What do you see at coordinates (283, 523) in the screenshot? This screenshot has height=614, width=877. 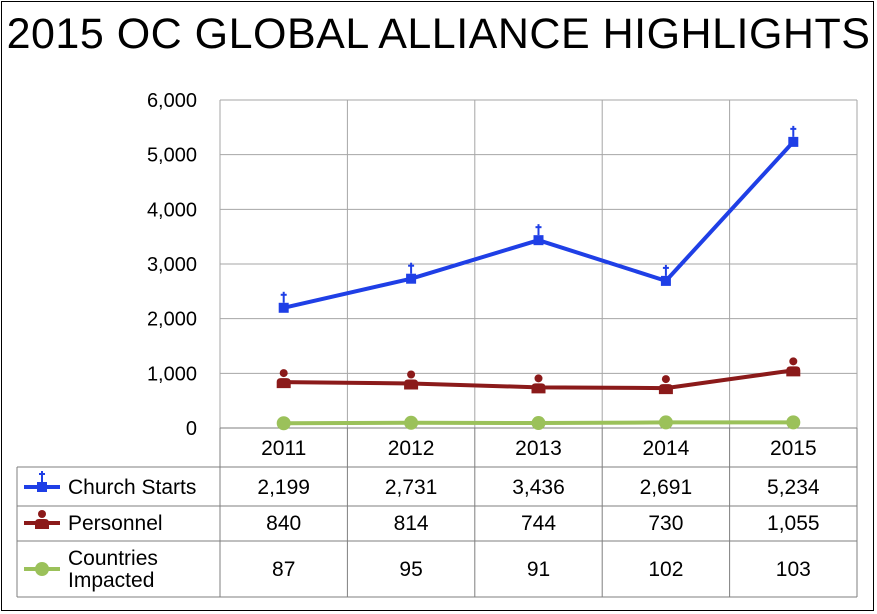 I see `table-value: 840` at bounding box center [283, 523].